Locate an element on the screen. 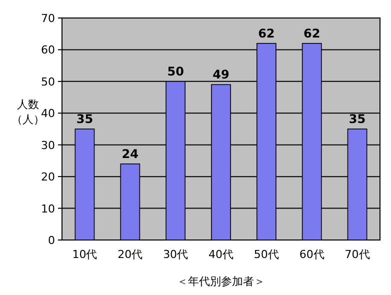  y-tick-label: 30 is located at coordinates (48, 145).